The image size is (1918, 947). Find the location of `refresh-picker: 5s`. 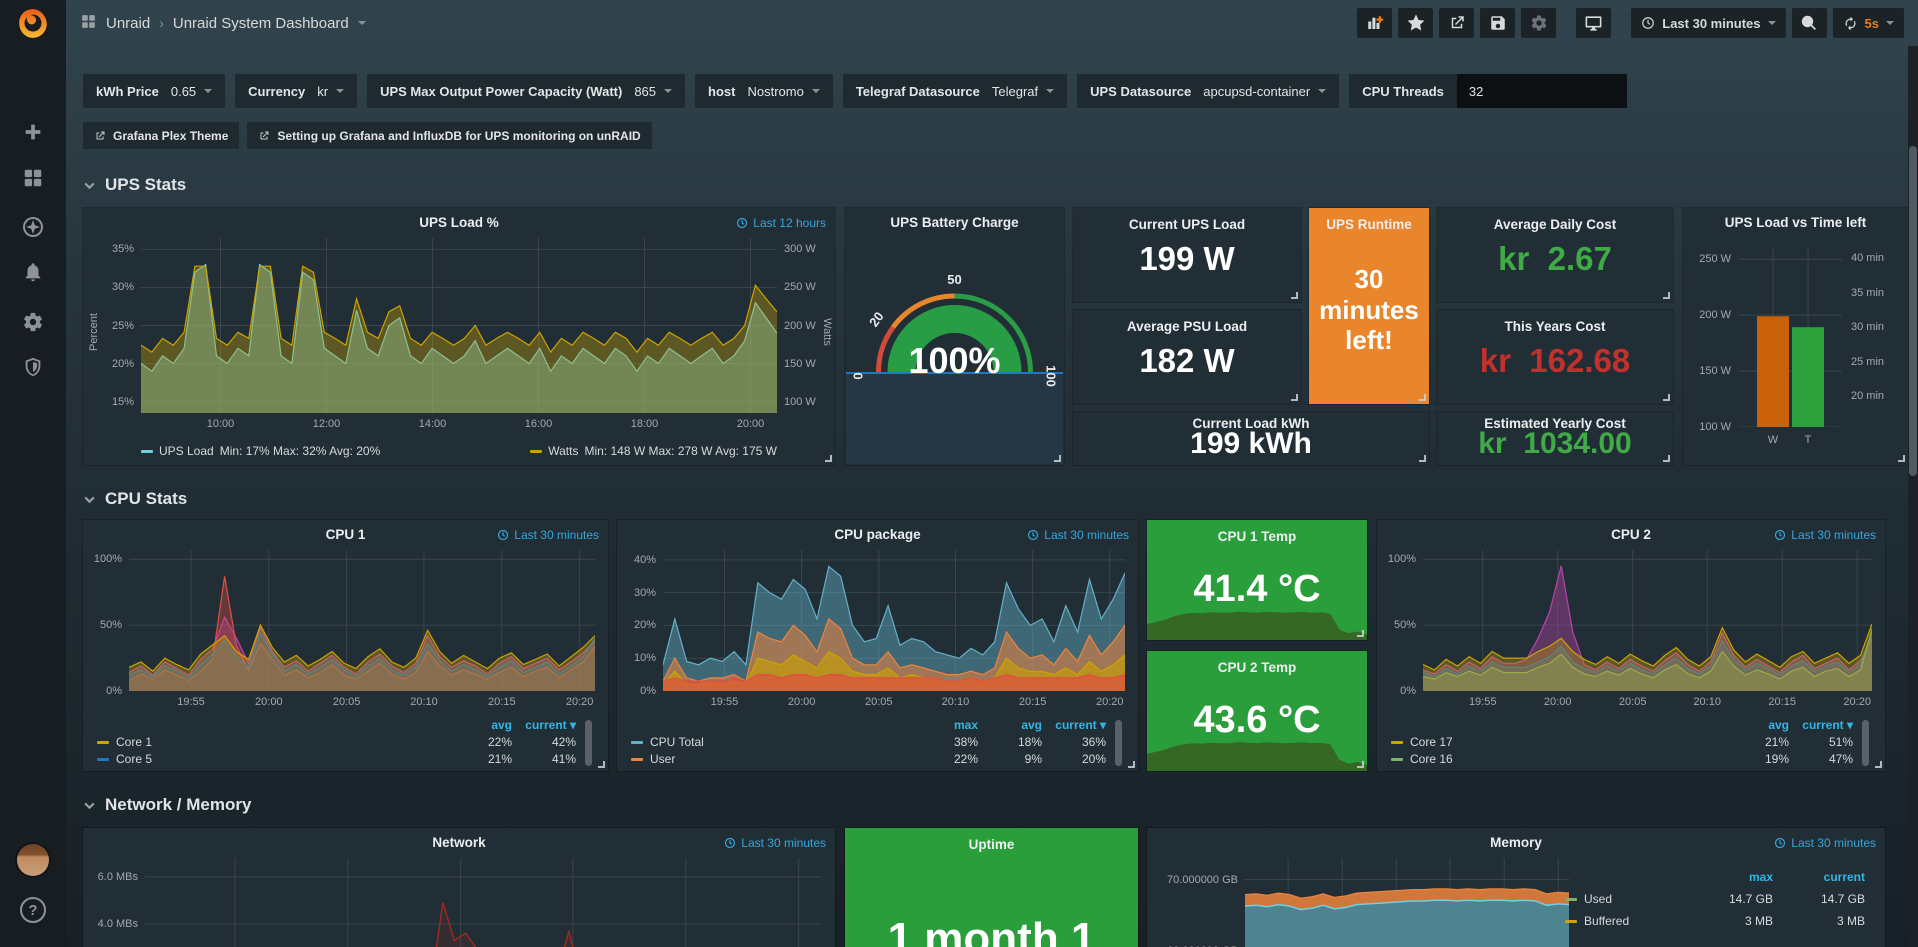

refresh-picker: 5s is located at coordinates (1868, 23).